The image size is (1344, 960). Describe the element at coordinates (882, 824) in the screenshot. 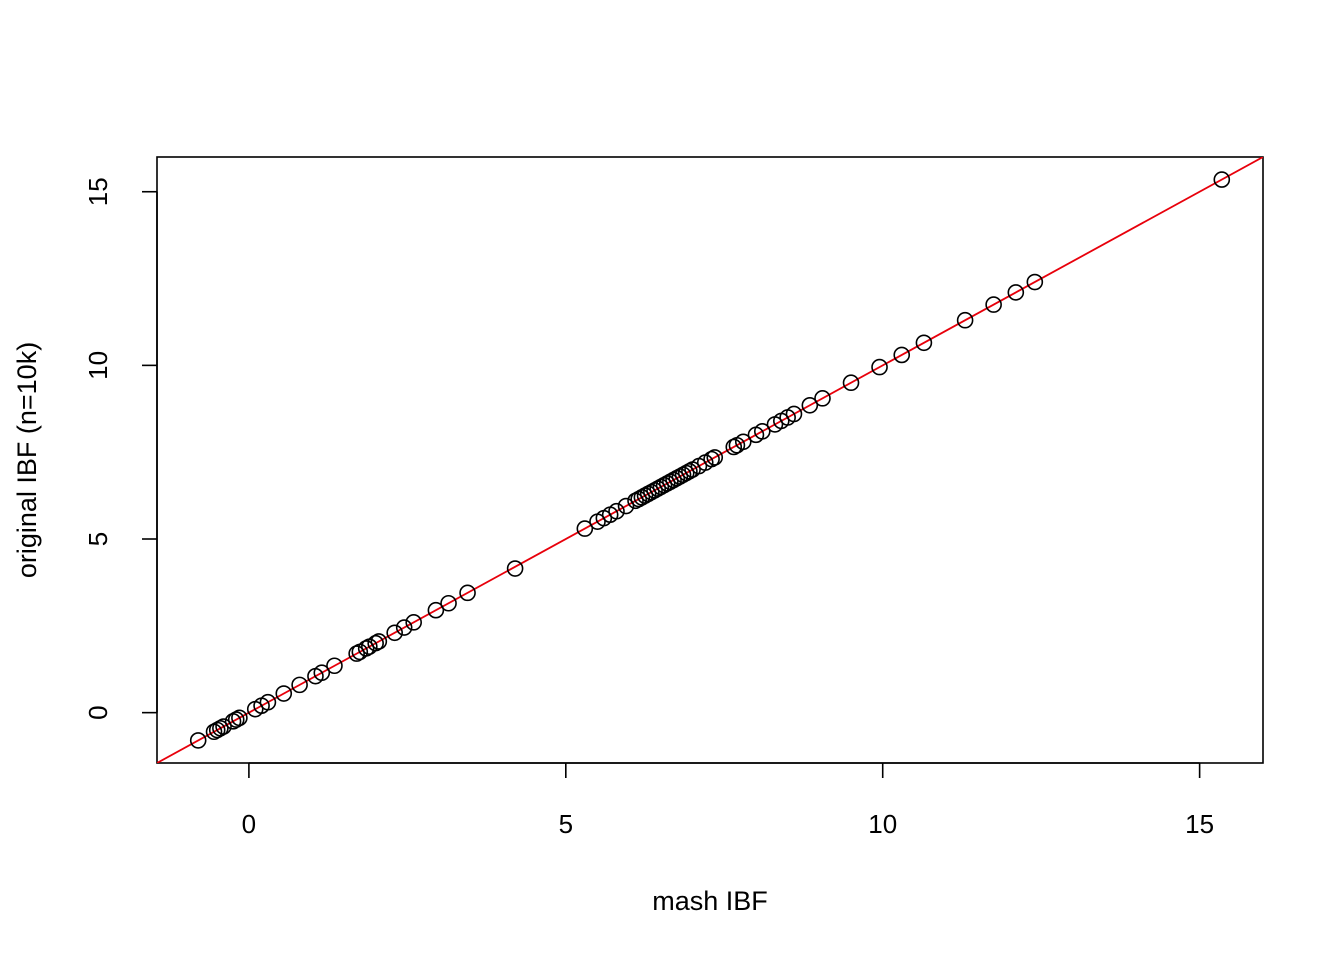

I see `x-tick-label: 10` at that location.